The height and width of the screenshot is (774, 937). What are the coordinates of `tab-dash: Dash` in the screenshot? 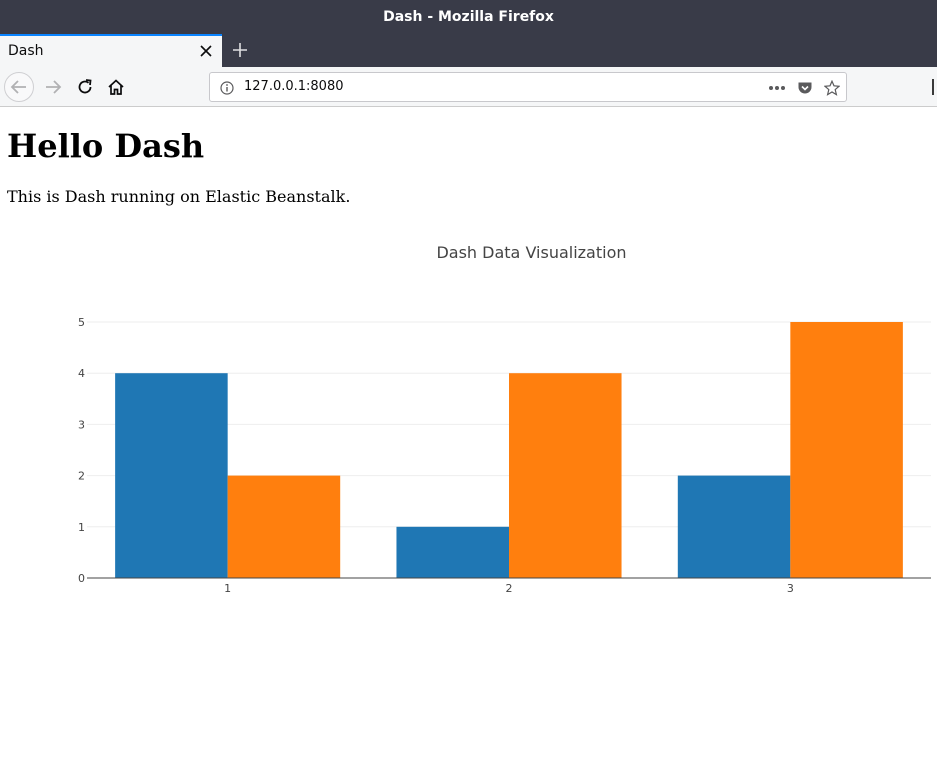 It's located at (111, 50).